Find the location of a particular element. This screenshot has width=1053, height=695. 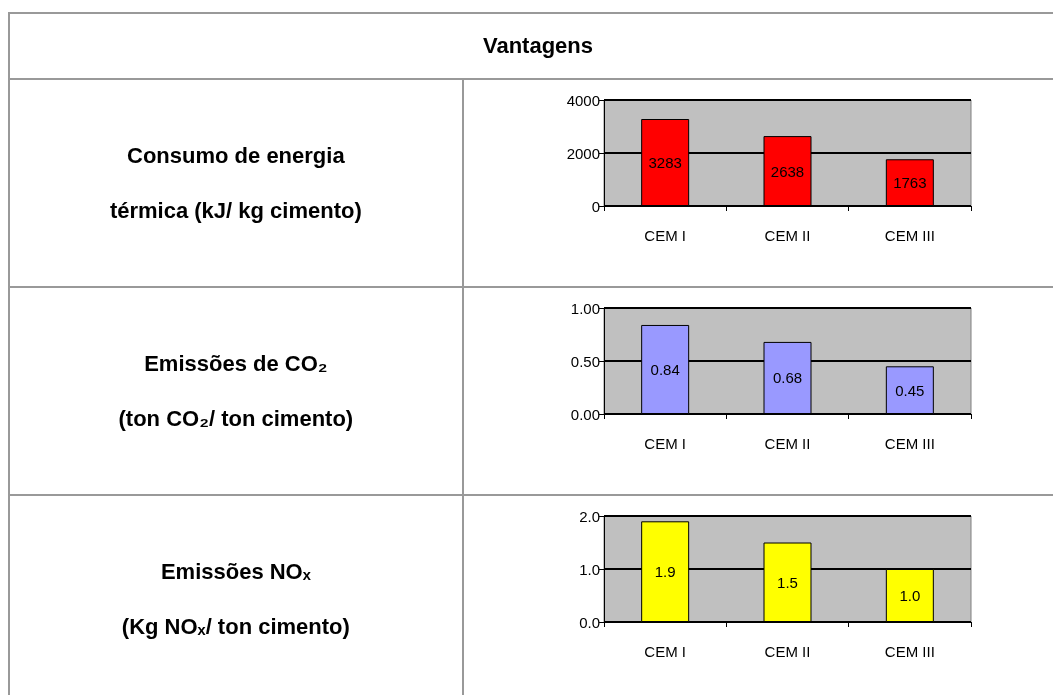

data-label: 0.68 is located at coordinates (787, 378).